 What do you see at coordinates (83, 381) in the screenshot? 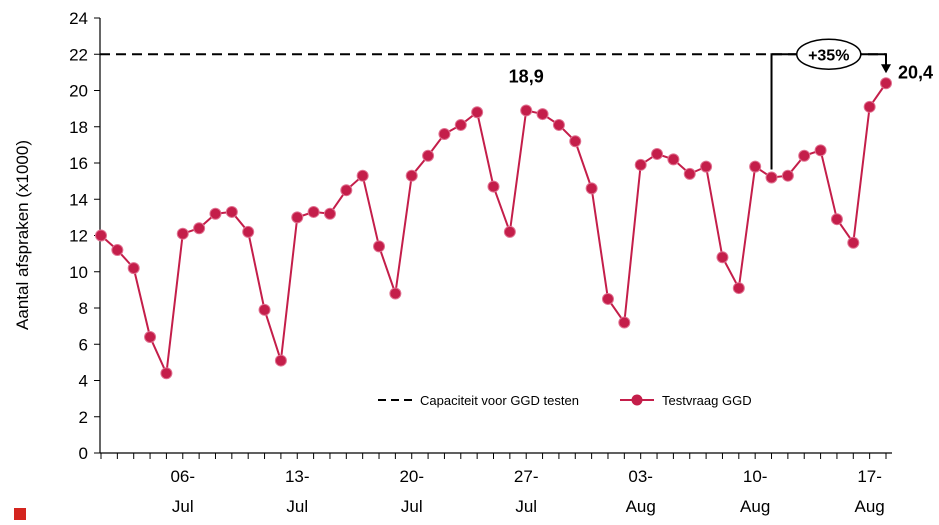
I see `y-tick-label: 4` at bounding box center [83, 381].